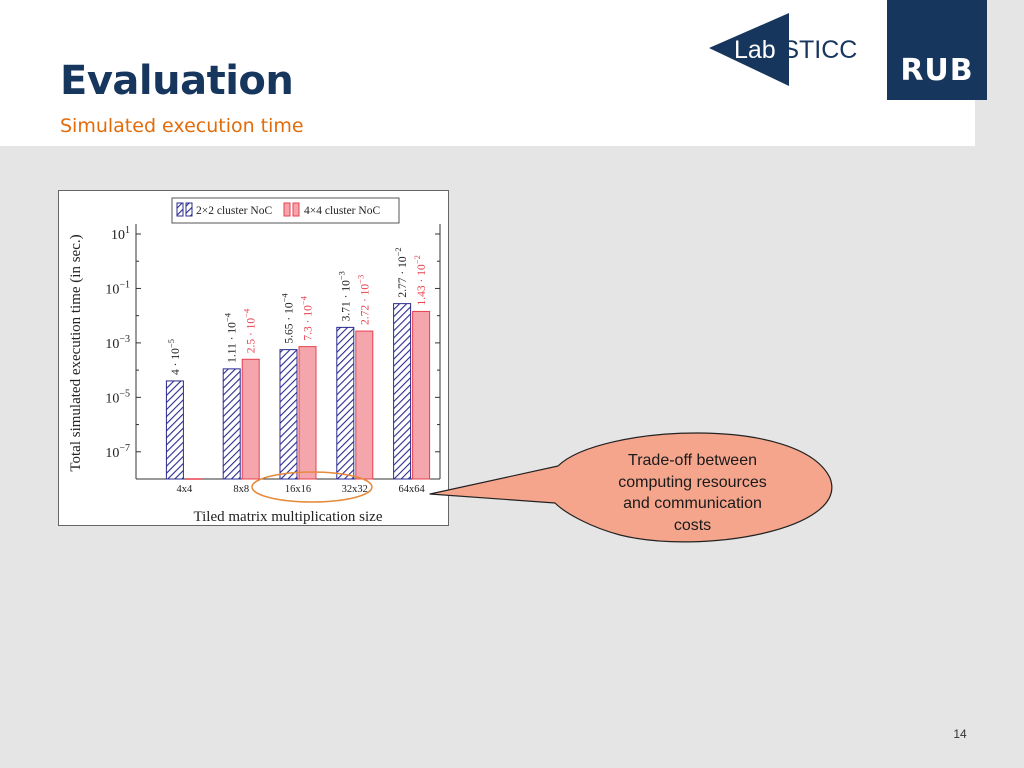  What do you see at coordinates (420, 280) in the screenshot?
I see `data-label-series-2: 1.43 · 10−2` at bounding box center [420, 280].